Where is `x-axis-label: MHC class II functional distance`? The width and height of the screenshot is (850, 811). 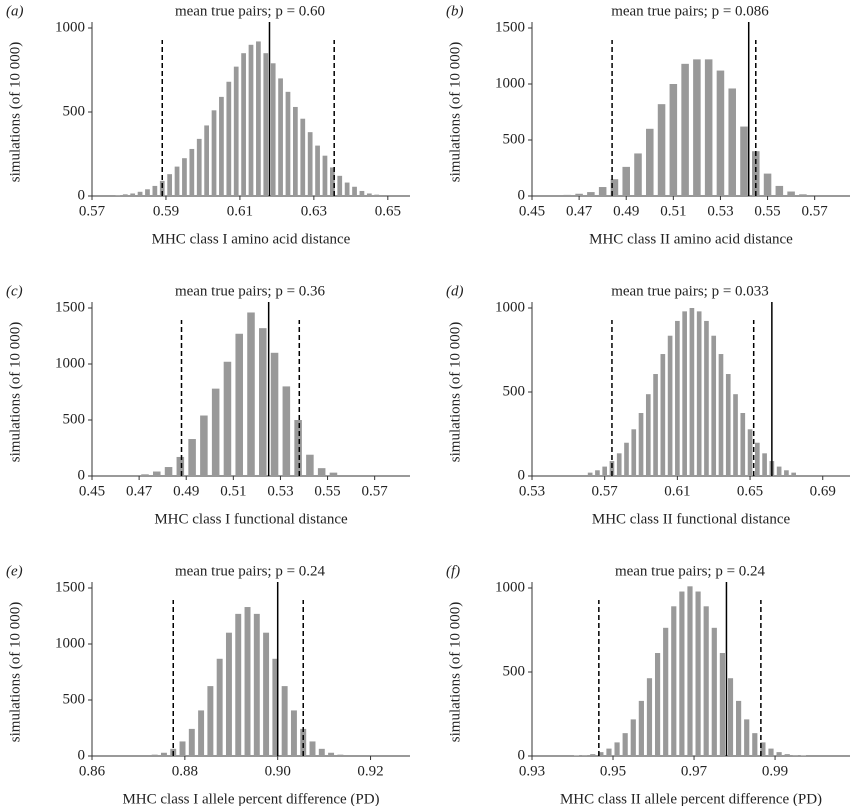
x-axis-label: MHC class II functional distance is located at coordinates (691, 519).